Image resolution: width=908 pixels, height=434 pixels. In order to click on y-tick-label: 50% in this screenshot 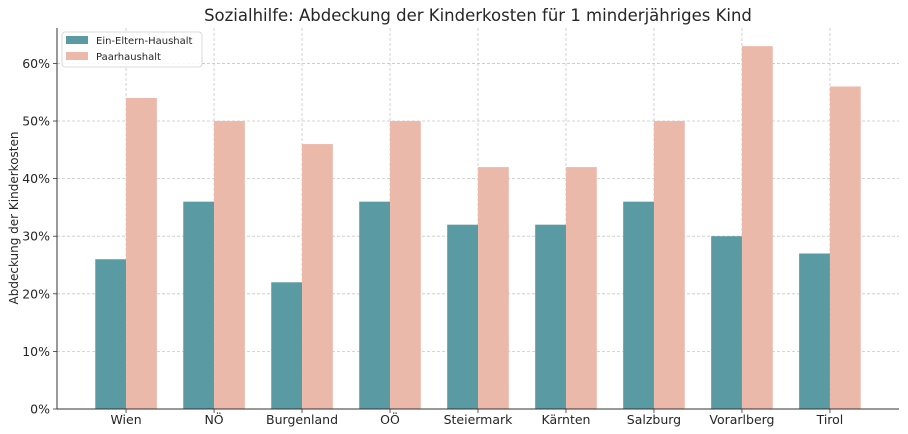, I will do `click(36, 121)`.